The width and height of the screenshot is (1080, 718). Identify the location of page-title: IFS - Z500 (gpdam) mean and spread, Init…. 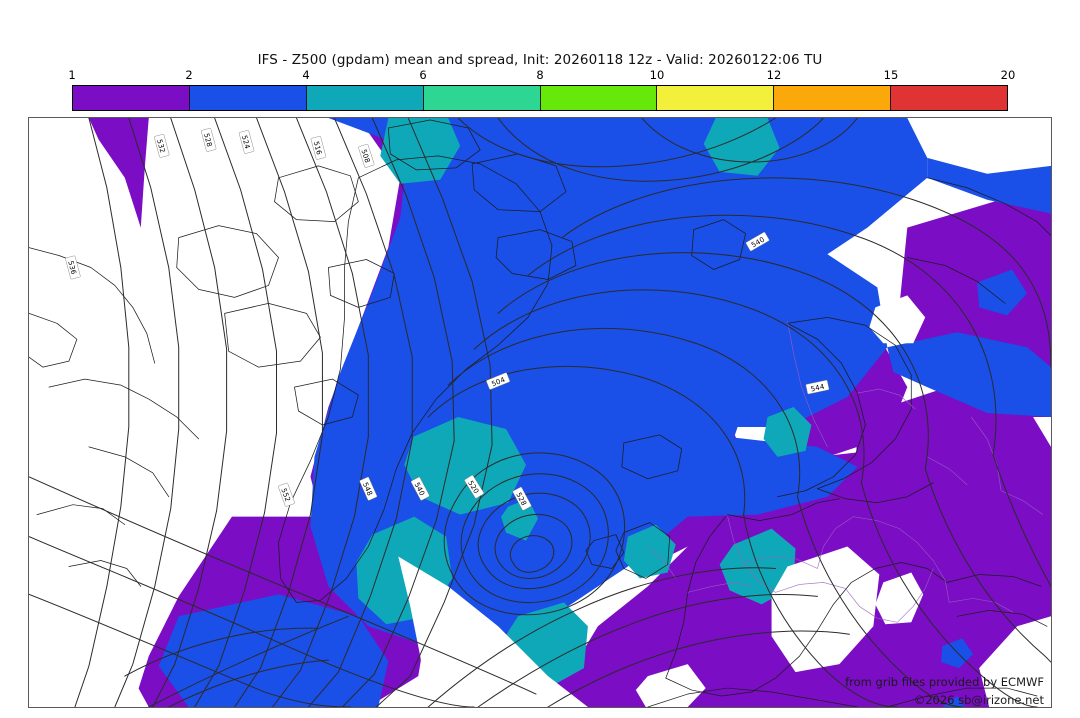
(540, 60).